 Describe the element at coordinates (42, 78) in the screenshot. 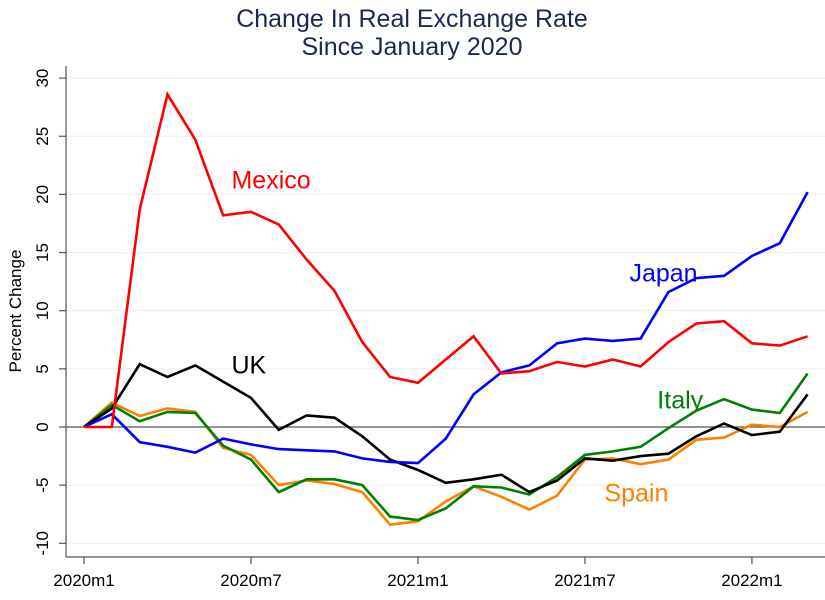

I see `y-tick-label: 30` at that location.